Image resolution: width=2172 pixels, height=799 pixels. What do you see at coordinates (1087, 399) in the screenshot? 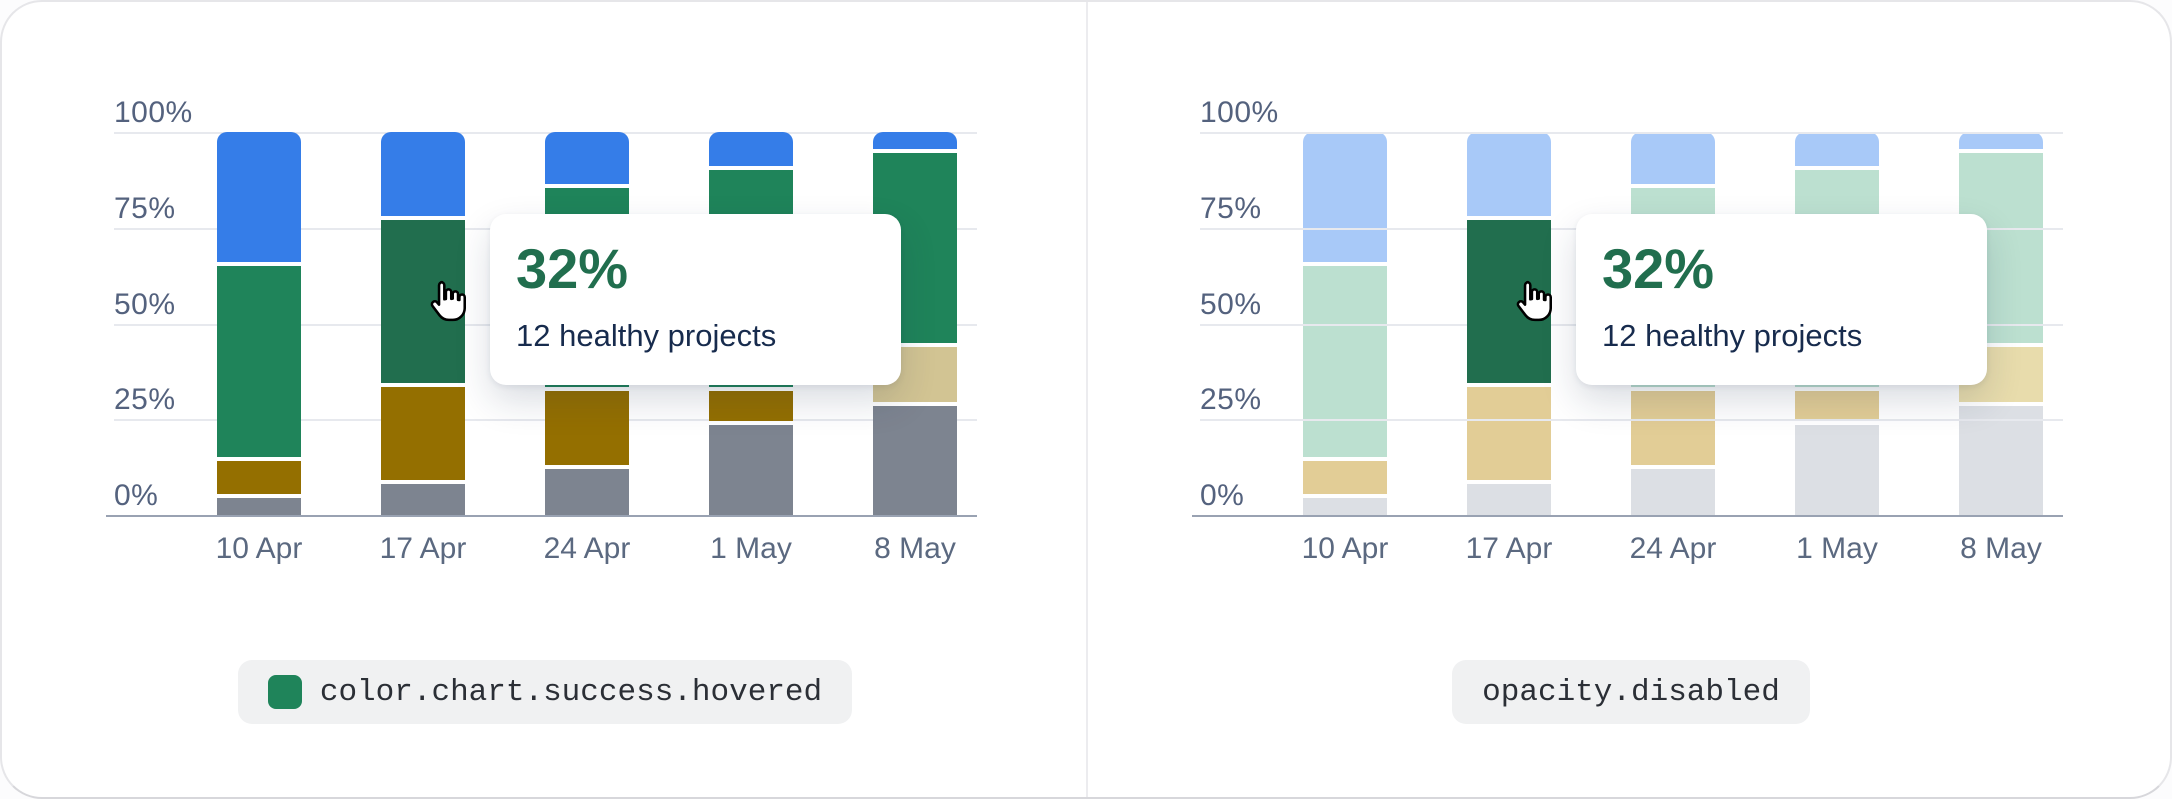
I see `panel-divider` at bounding box center [1087, 399].